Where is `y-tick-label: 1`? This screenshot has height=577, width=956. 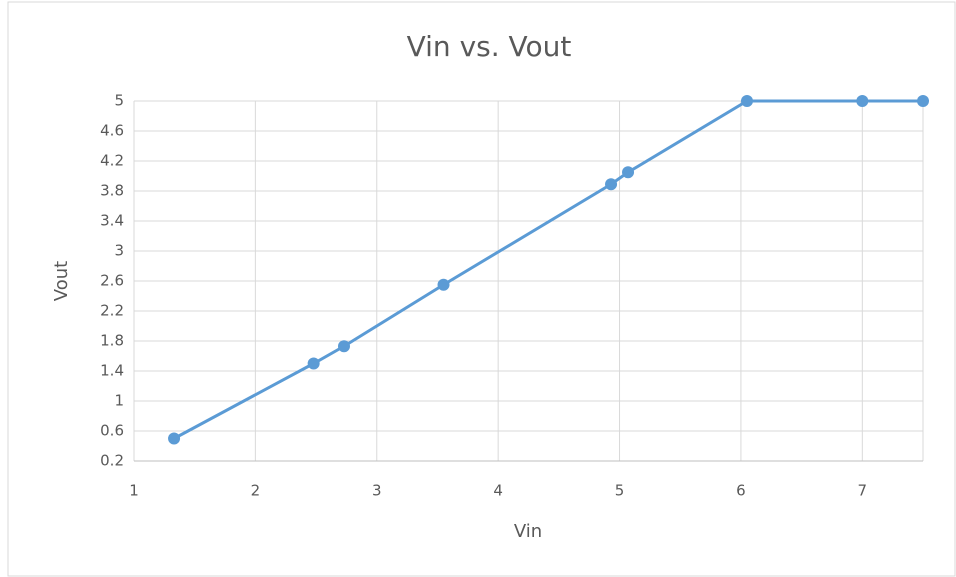
y-tick-label: 1 is located at coordinates (119, 401).